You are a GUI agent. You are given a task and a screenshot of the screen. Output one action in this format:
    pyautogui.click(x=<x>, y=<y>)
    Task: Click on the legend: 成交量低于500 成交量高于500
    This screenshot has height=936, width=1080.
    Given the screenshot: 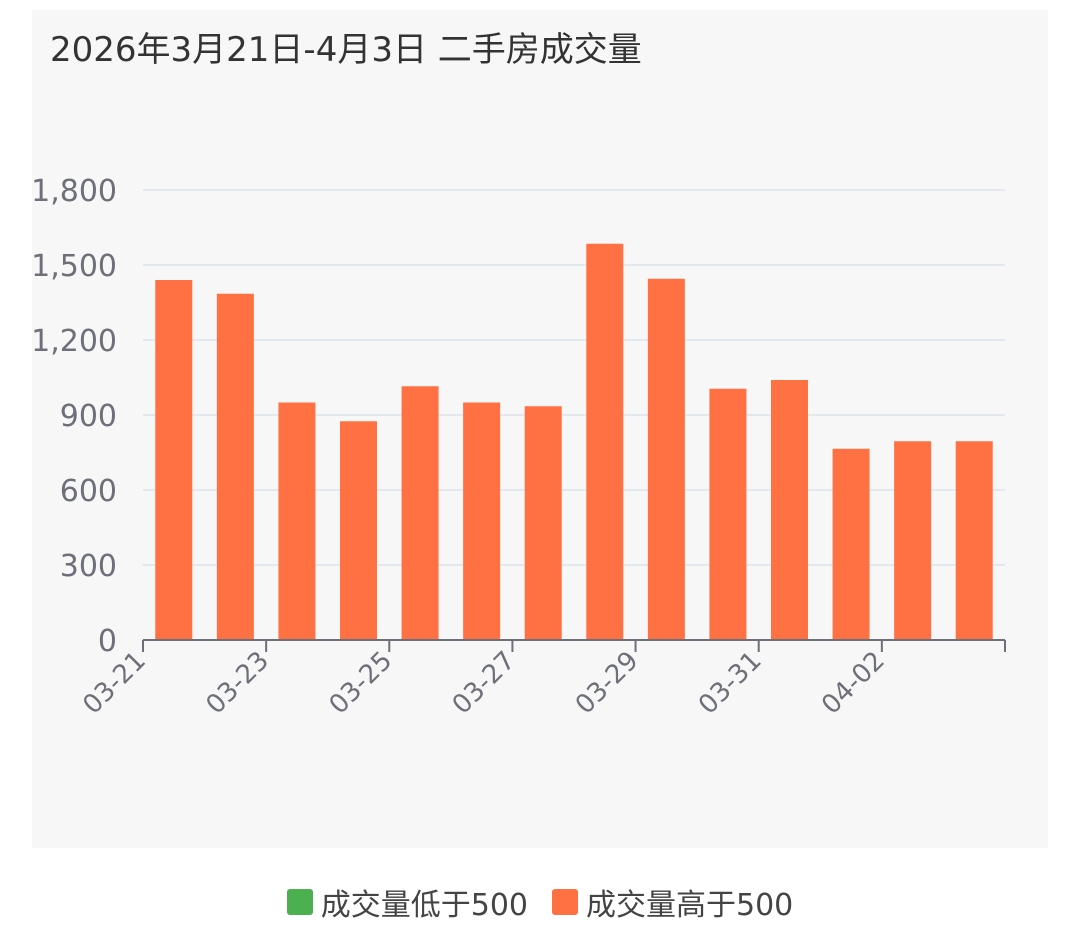 What is the action you would take?
    pyautogui.click(x=540, y=902)
    